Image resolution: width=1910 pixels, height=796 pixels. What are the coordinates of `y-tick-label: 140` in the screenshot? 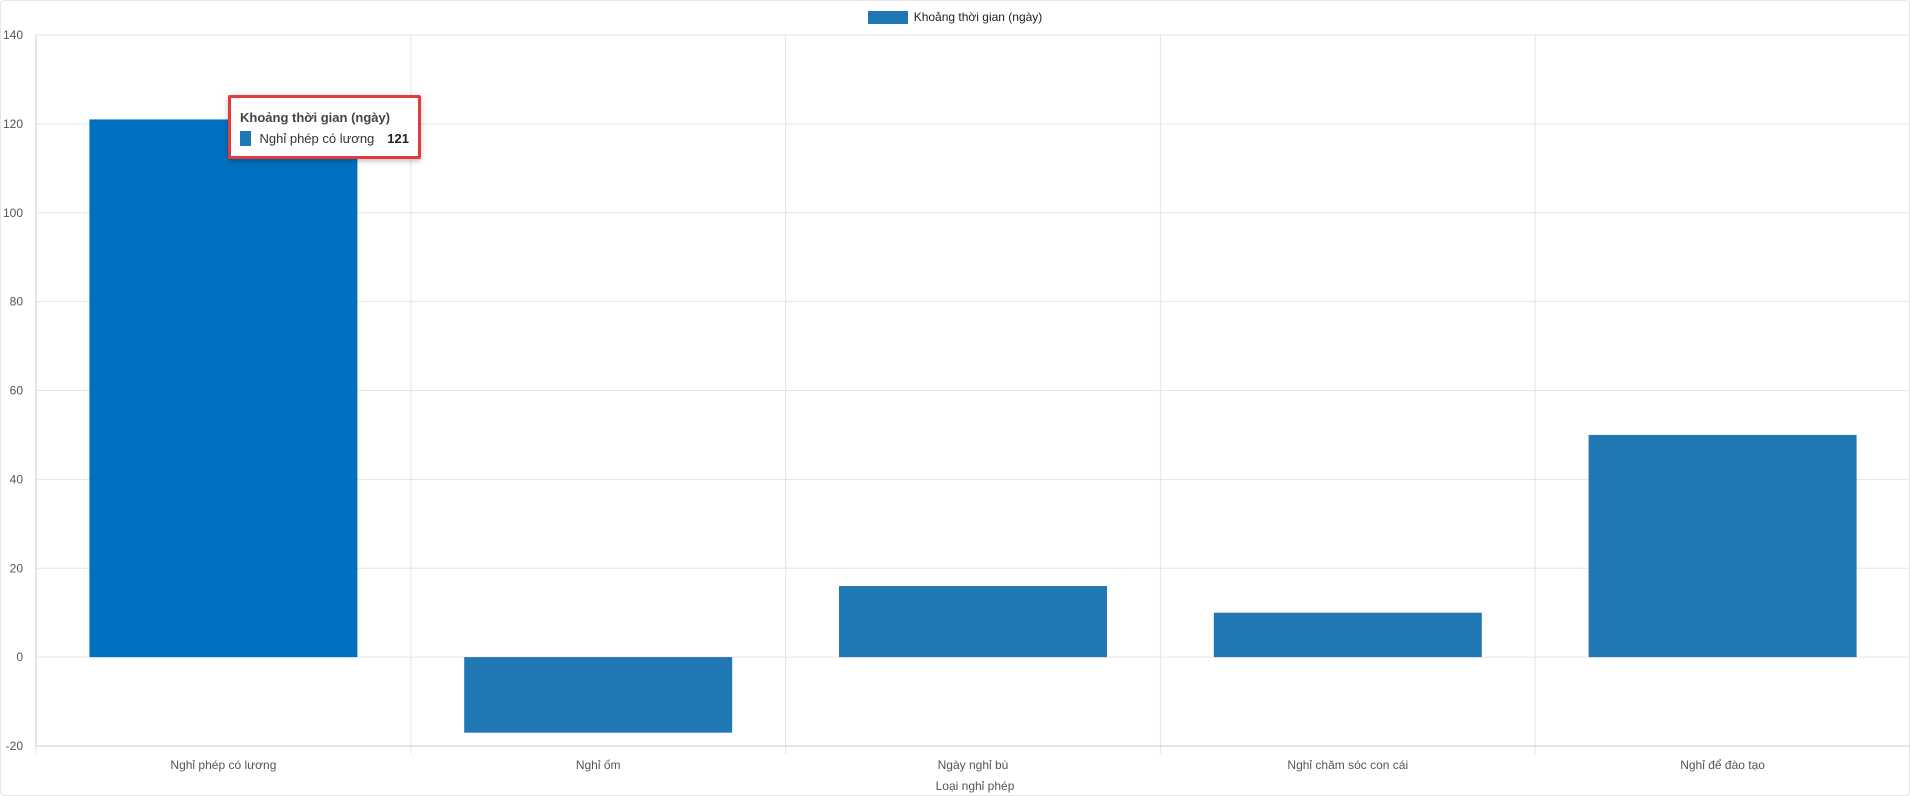 It's located at (13, 35).